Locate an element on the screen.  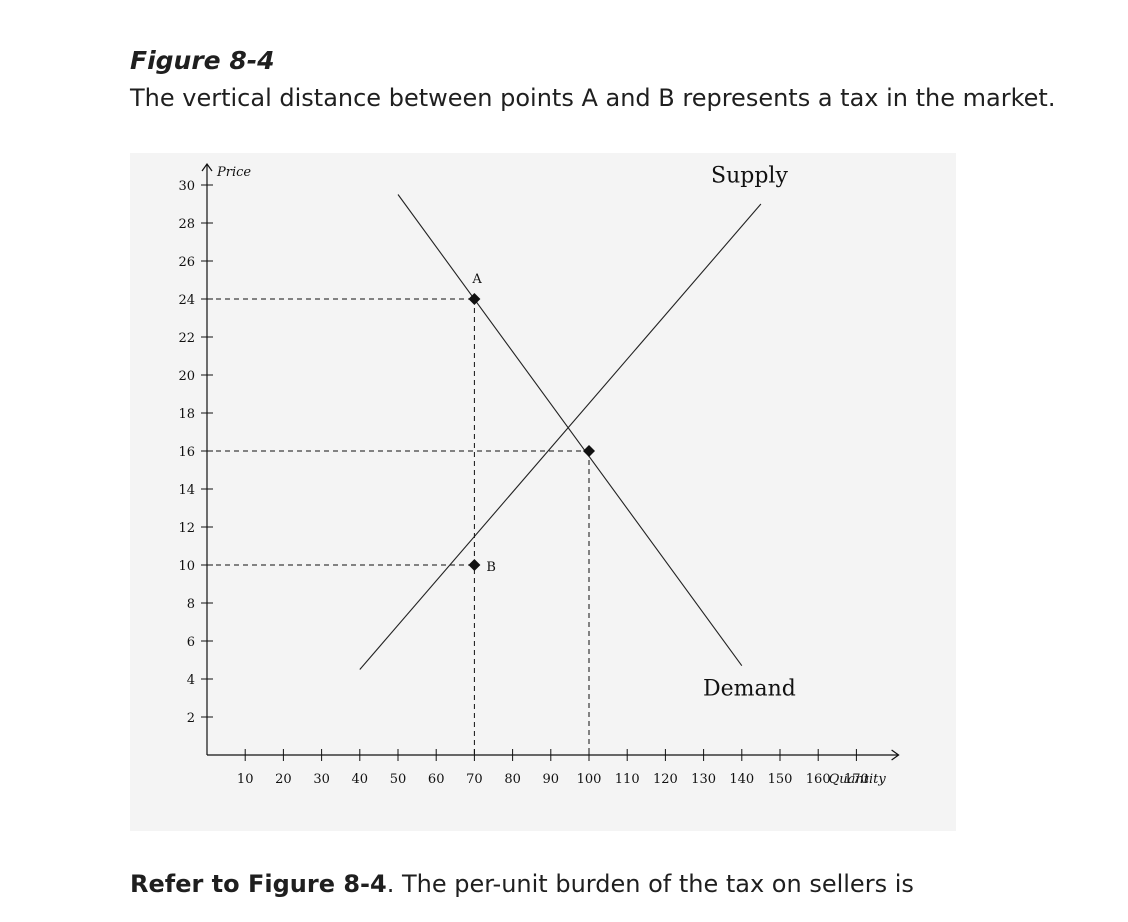
x-tick-label: 170 is located at coordinates (856, 779).